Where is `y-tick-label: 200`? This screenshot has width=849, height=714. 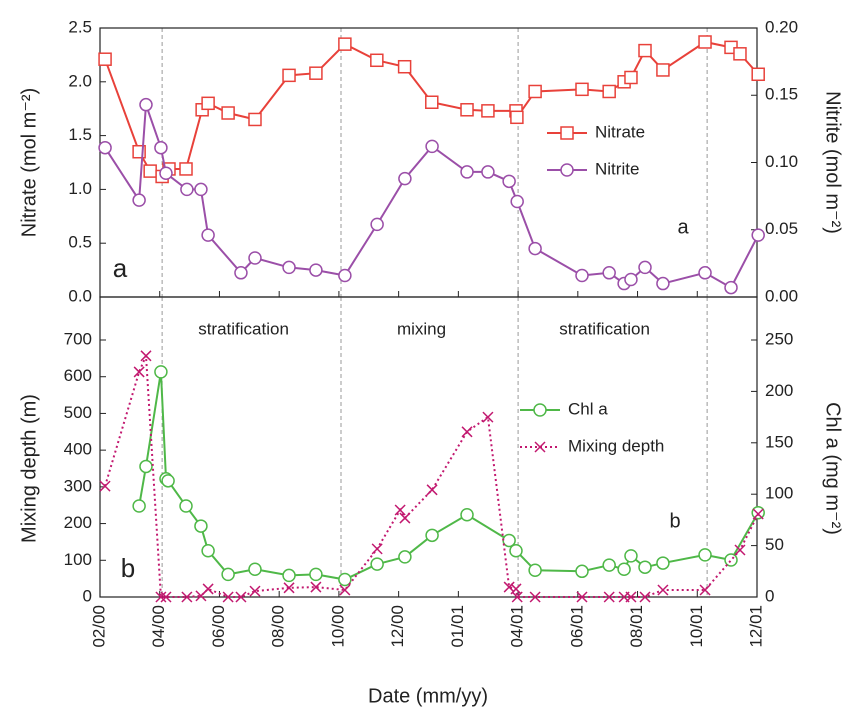 y-tick-label: 200 is located at coordinates (78, 522).